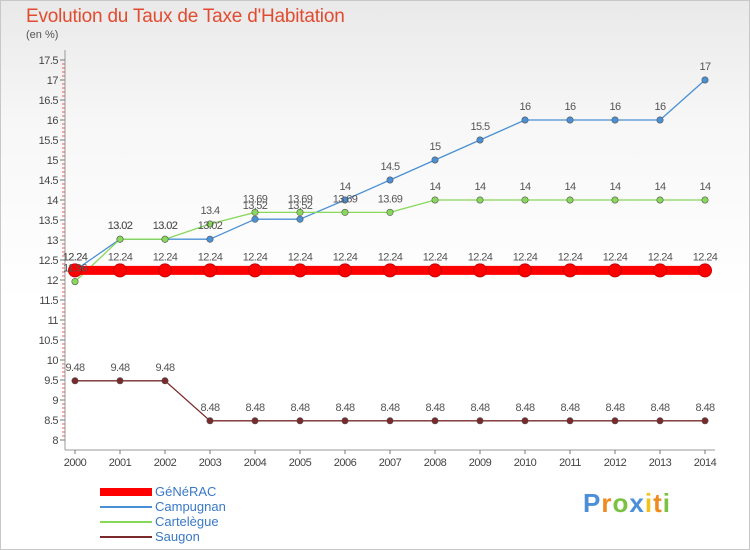  Describe the element at coordinates (120, 226) in the screenshot. I see `data-label: 13.02` at that location.